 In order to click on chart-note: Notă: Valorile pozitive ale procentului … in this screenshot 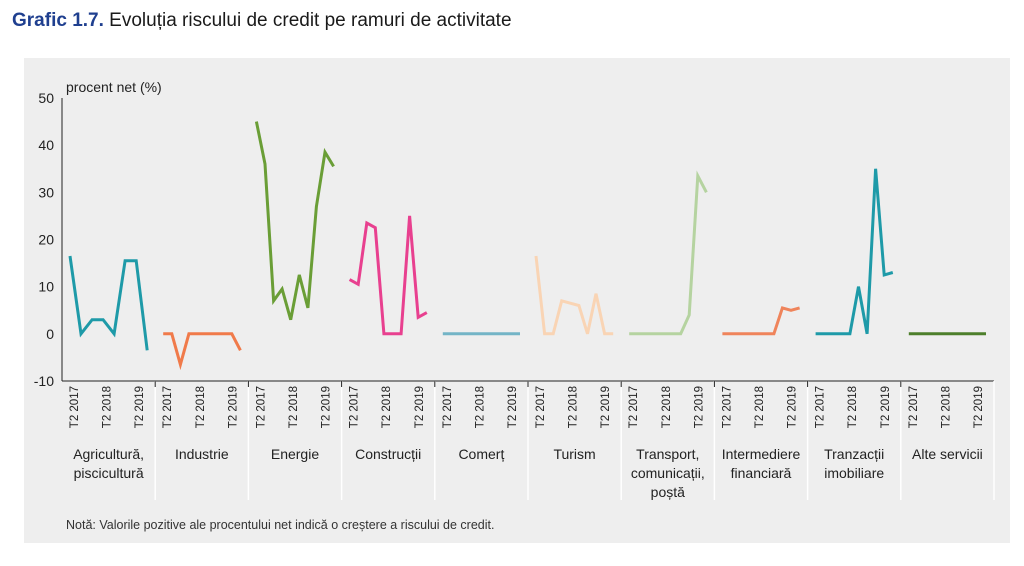, I will do `click(280, 525)`.